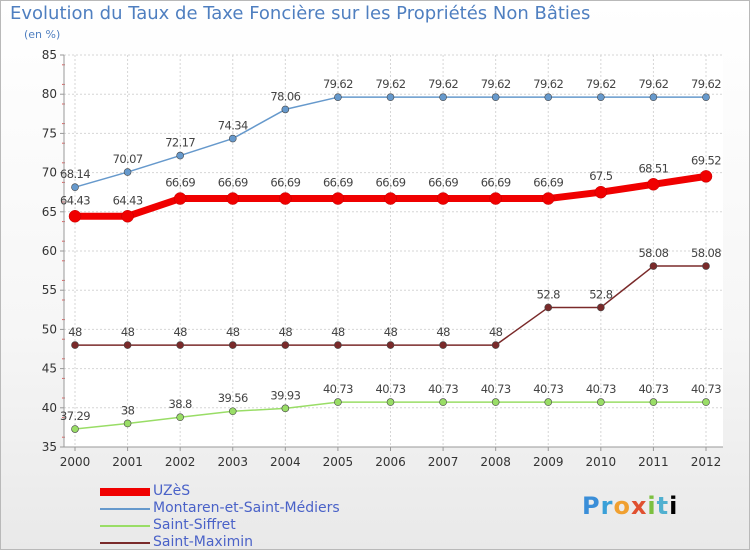 The image size is (750, 552). What do you see at coordinates (233, 126) in the screenshot?
I see `data-label: 74.34` at bounding box center [233, 126].